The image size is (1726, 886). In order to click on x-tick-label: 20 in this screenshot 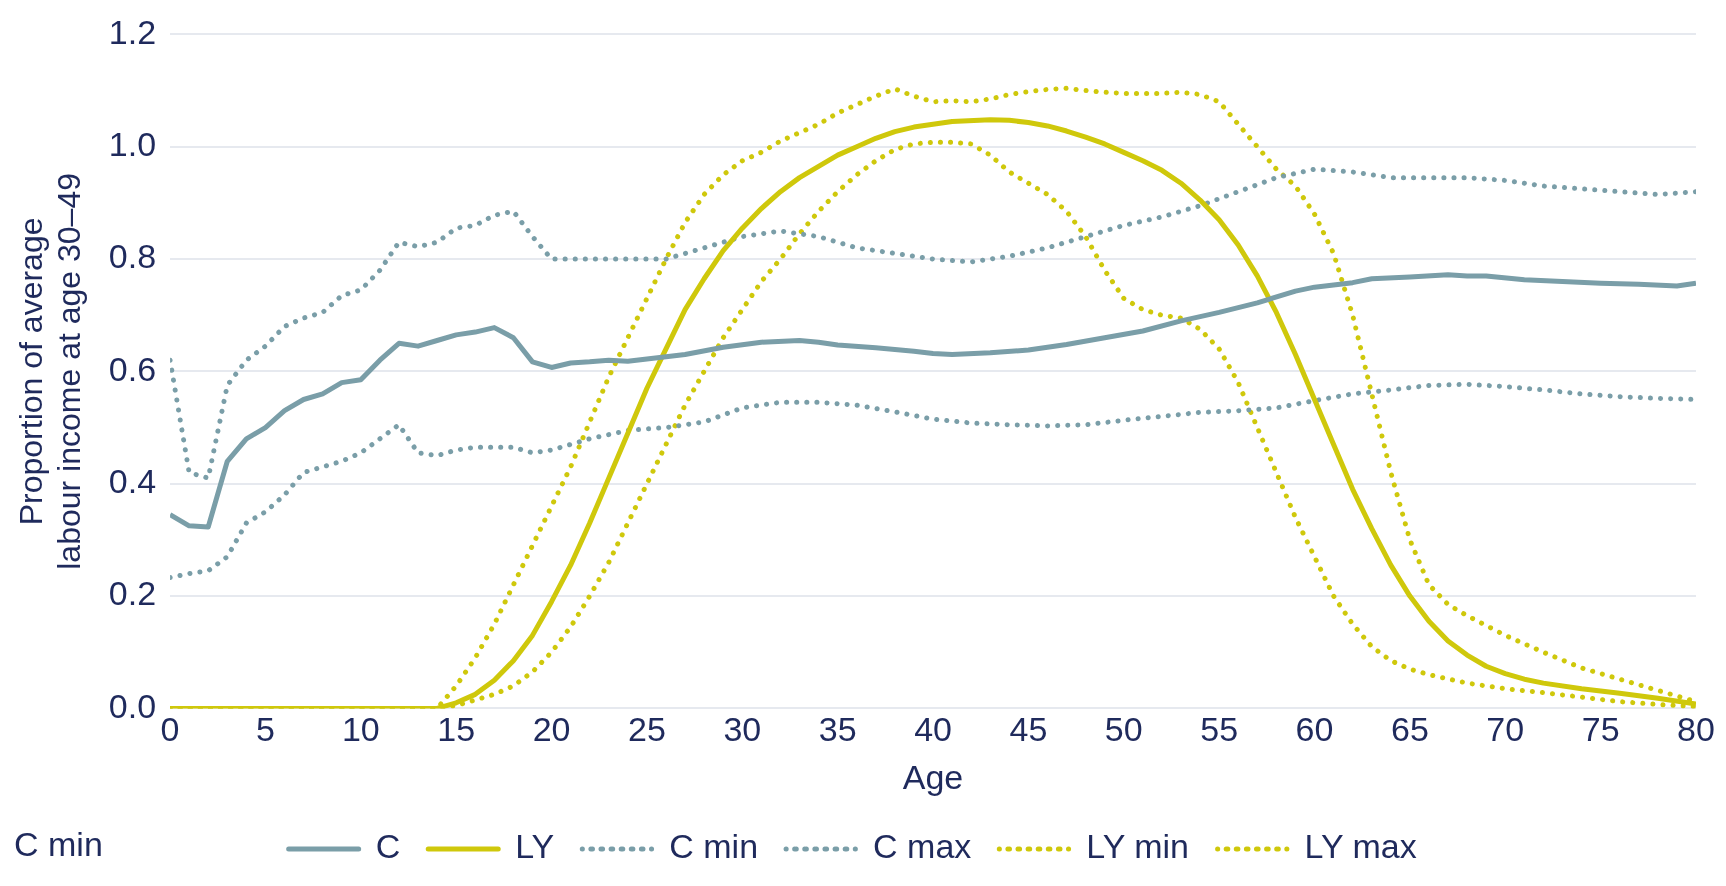, I will do `click(551, 729)`.